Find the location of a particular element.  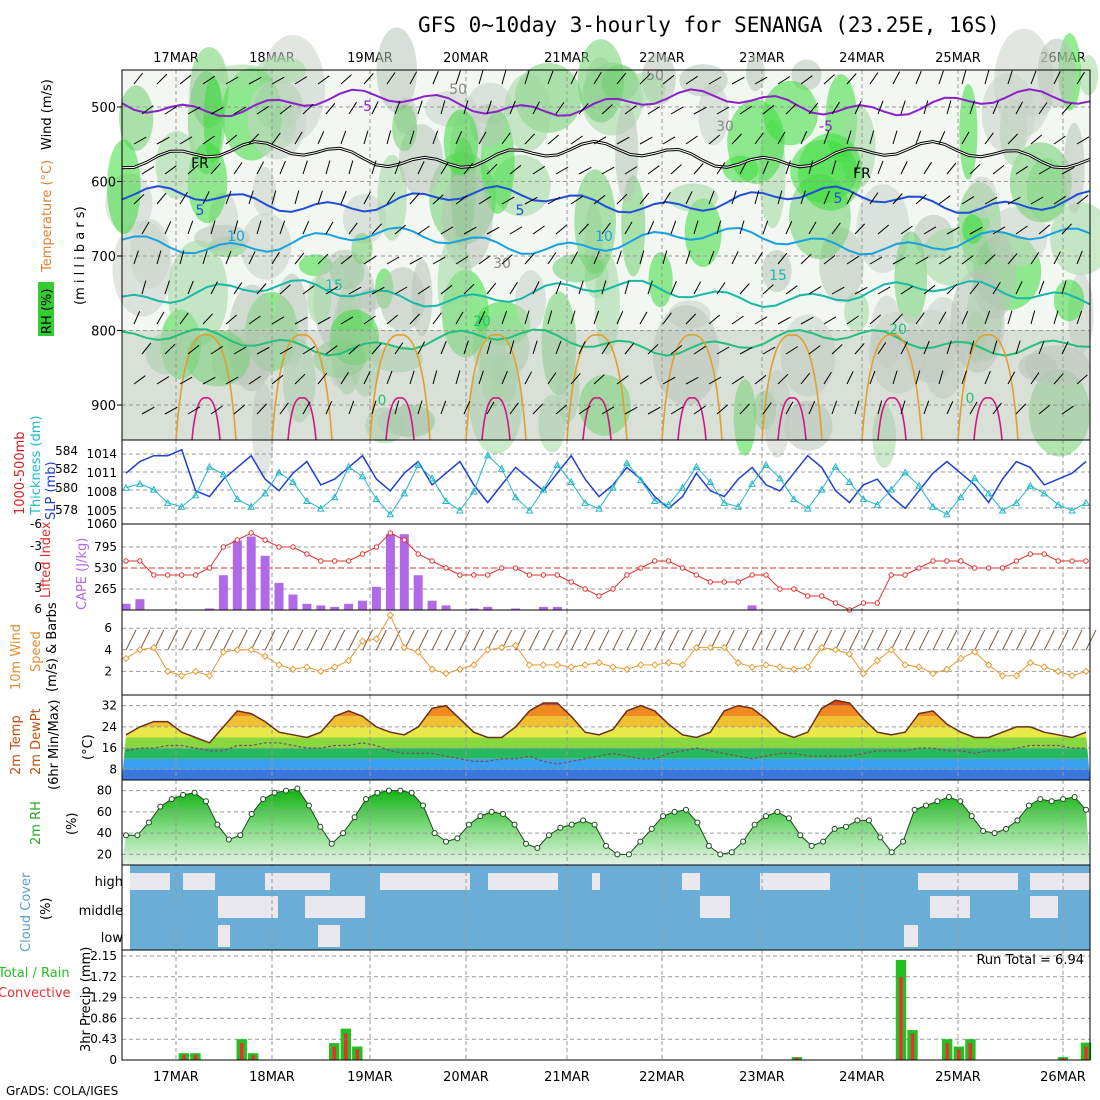

precip-conv-bar is located at coordinates (912, 1046).